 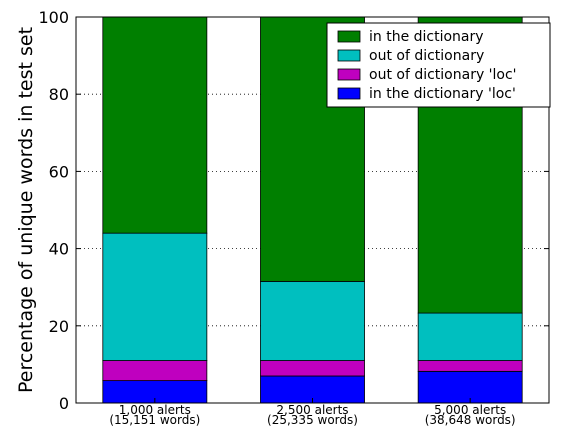 What do you see at coordinates (470, 420) in the screenshot?
I see `x-tick-label: (38,648 words)` at bounding box center [470, 420].